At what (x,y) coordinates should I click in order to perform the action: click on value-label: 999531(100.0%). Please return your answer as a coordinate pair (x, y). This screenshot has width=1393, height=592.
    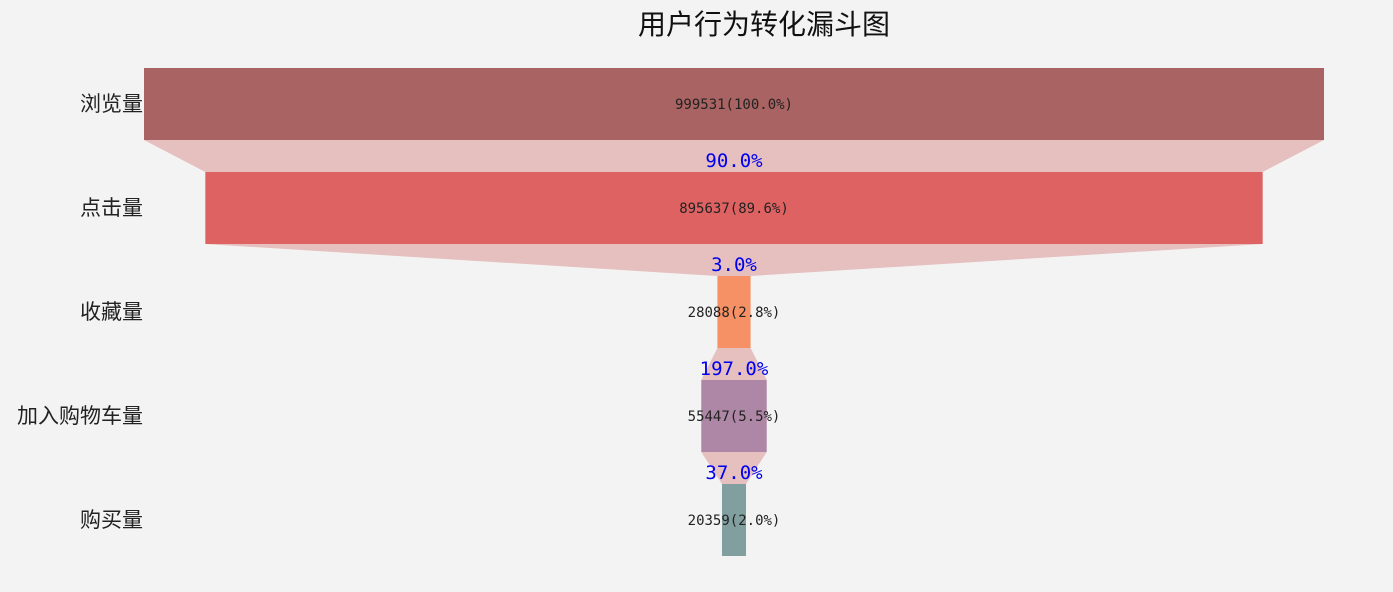
    Looking at the image, I should click on (734, 105).